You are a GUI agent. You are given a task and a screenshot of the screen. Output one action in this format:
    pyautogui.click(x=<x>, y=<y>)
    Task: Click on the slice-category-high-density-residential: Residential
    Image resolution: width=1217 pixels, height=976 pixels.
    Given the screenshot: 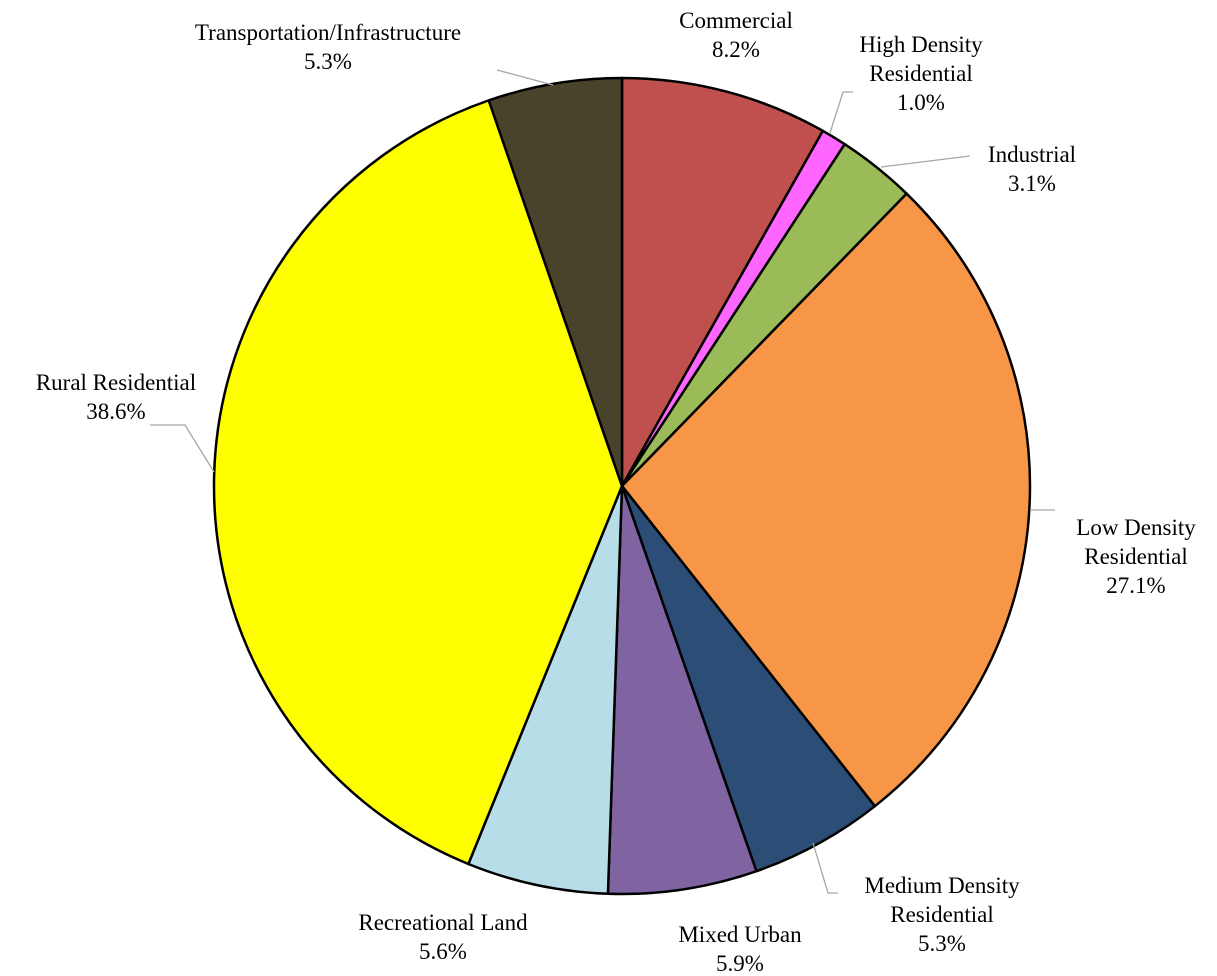 What is the action you would take?
    pyautogui.click(x=920, y=73)
    